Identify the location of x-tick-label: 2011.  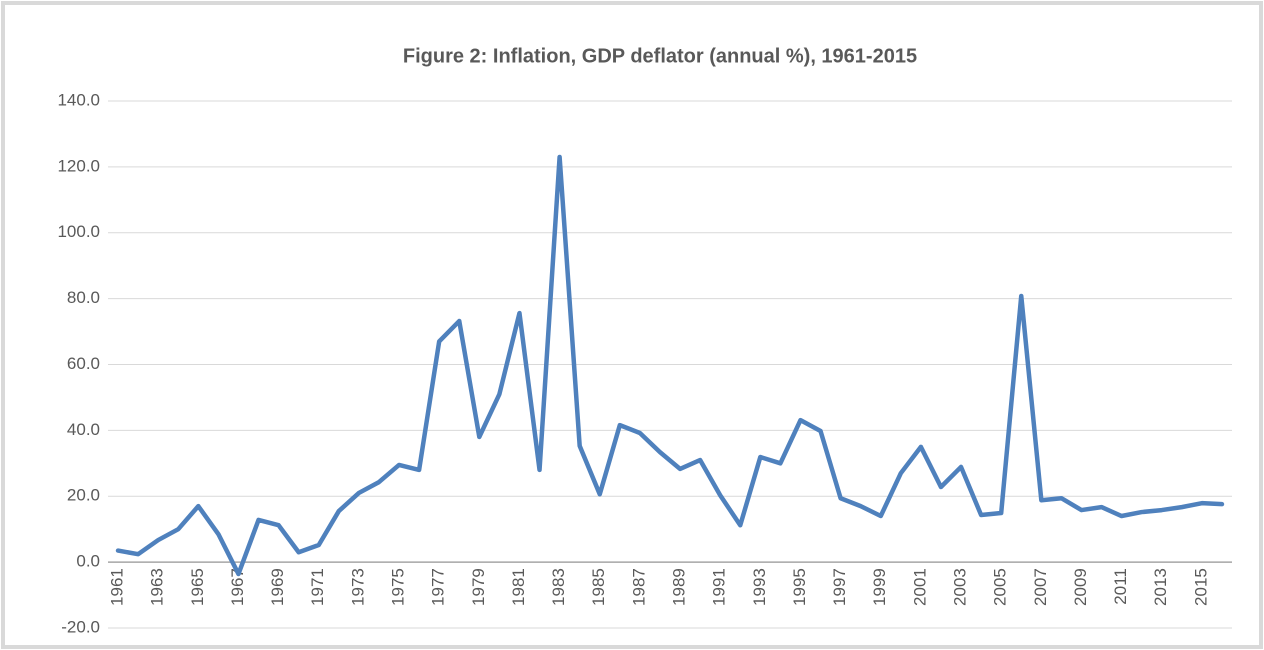
(1120, 586).